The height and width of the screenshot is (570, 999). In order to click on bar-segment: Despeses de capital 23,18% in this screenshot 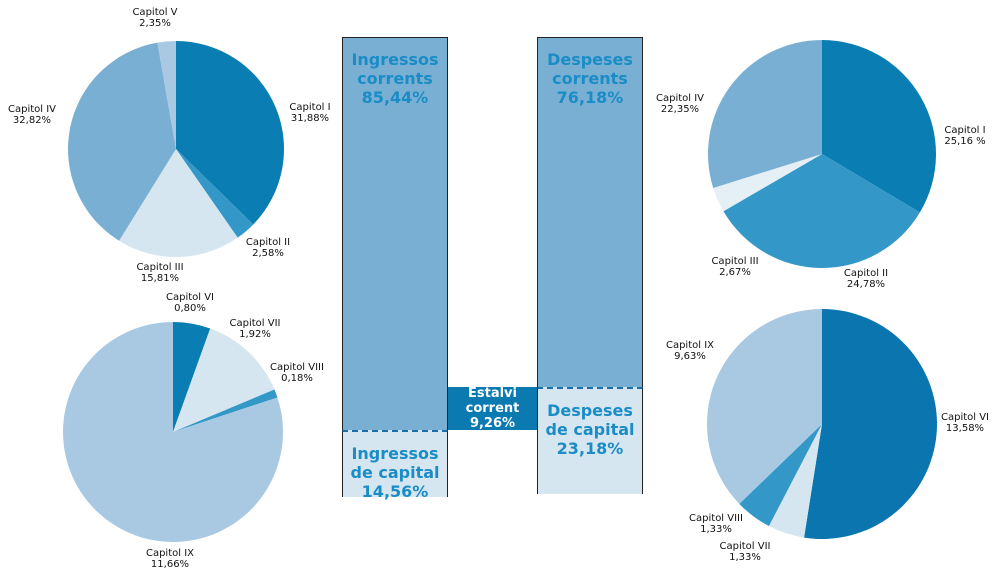, I will do `click(590, 441)`.